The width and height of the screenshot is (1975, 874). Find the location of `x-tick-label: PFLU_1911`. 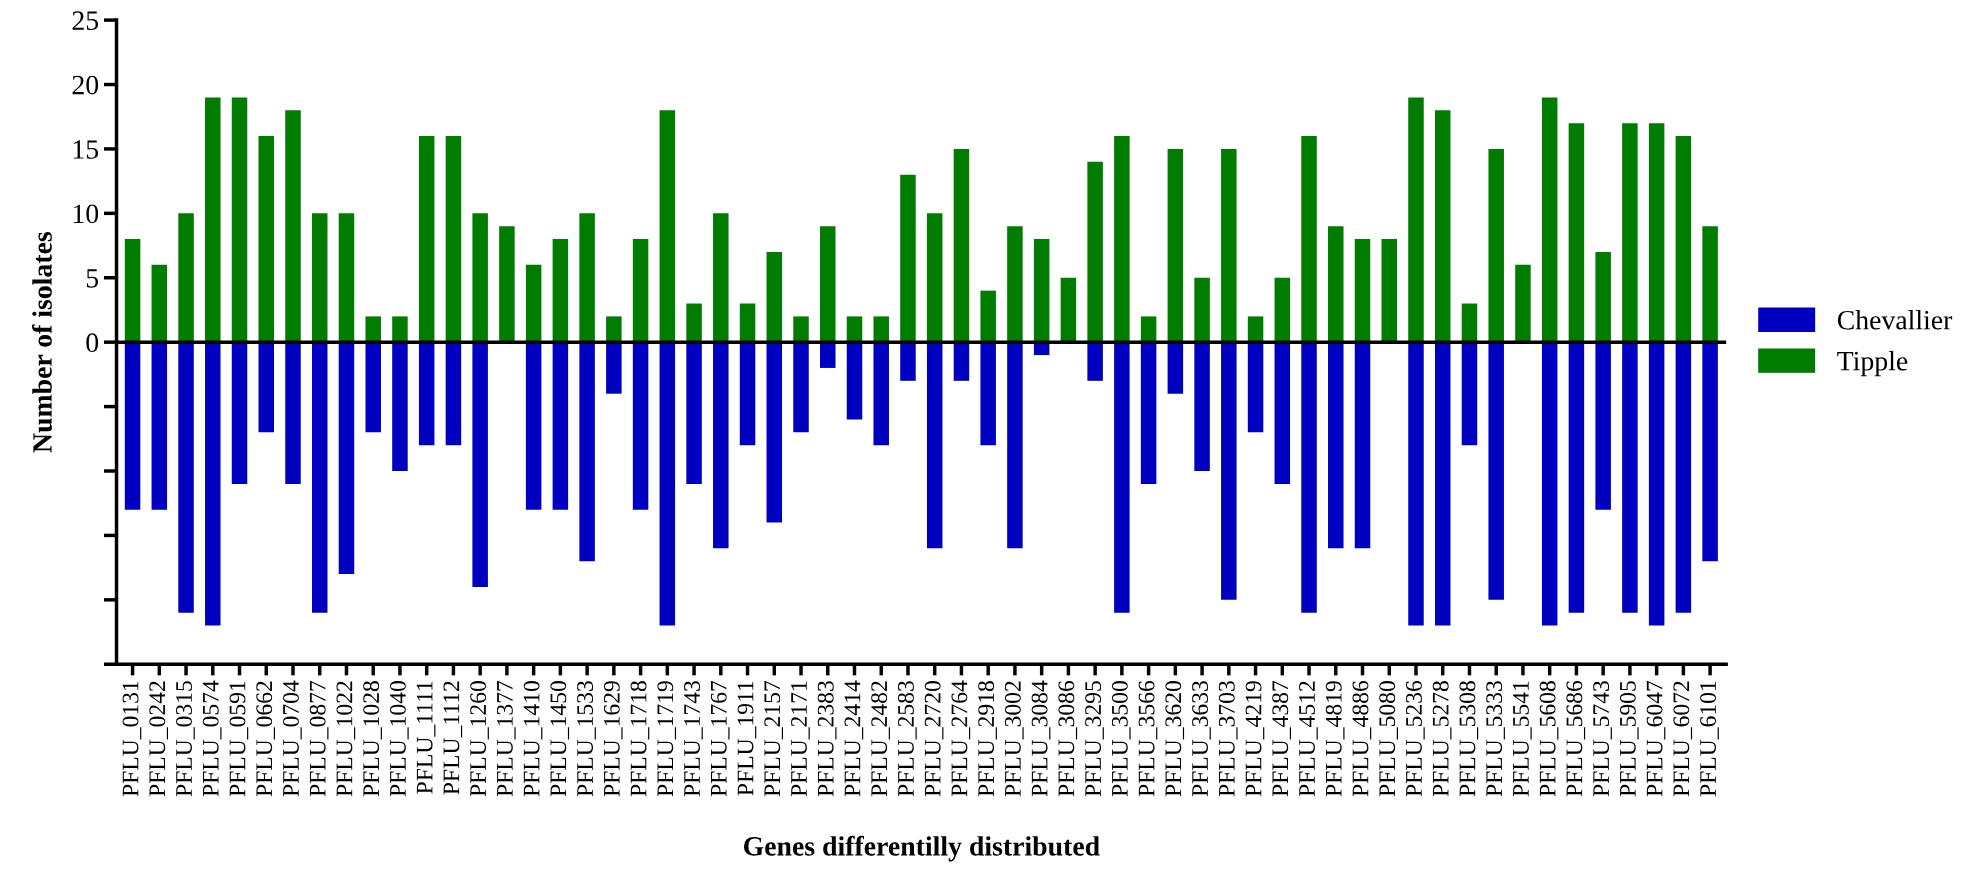

x-tick-label: PFLU_1911 is located at coordinates (747, 738).